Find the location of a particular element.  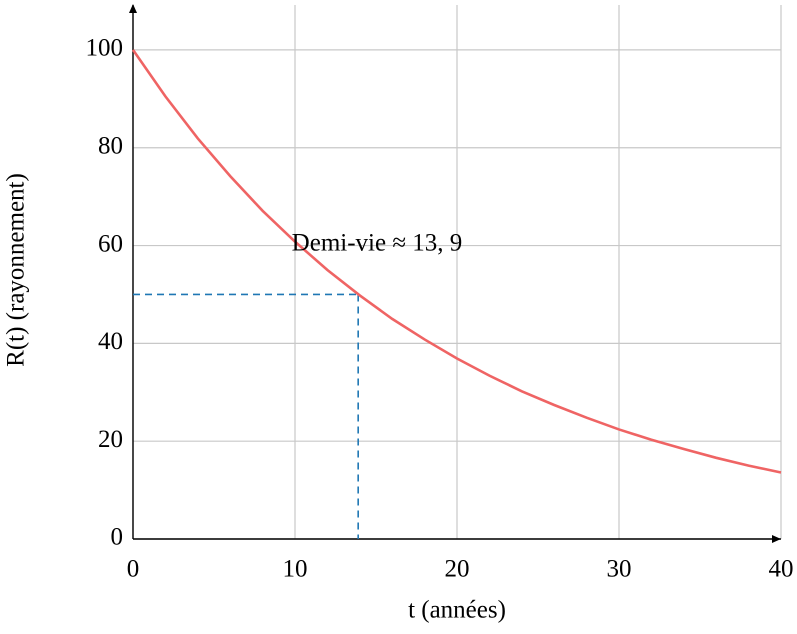

y-tick-label: 60 is located at coordinates (110, 243).